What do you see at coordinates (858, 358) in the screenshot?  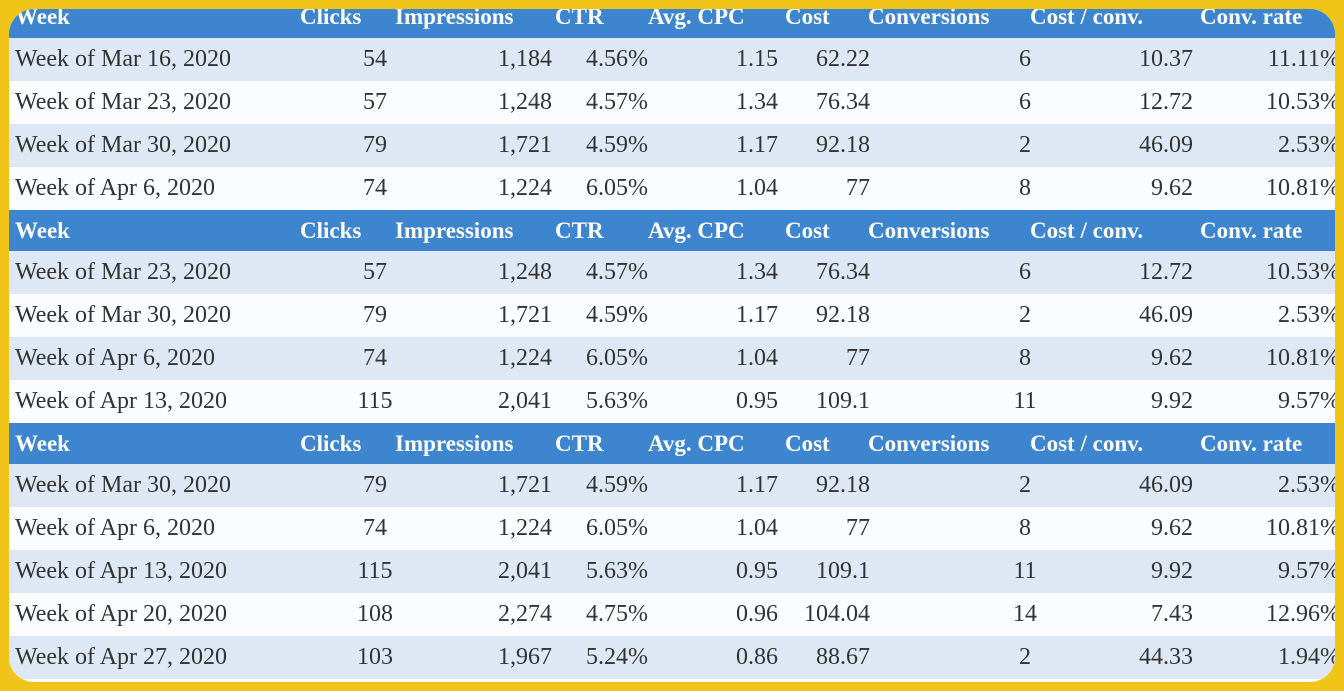 I see `table-cell: 77` at bounding box center [858, 358].